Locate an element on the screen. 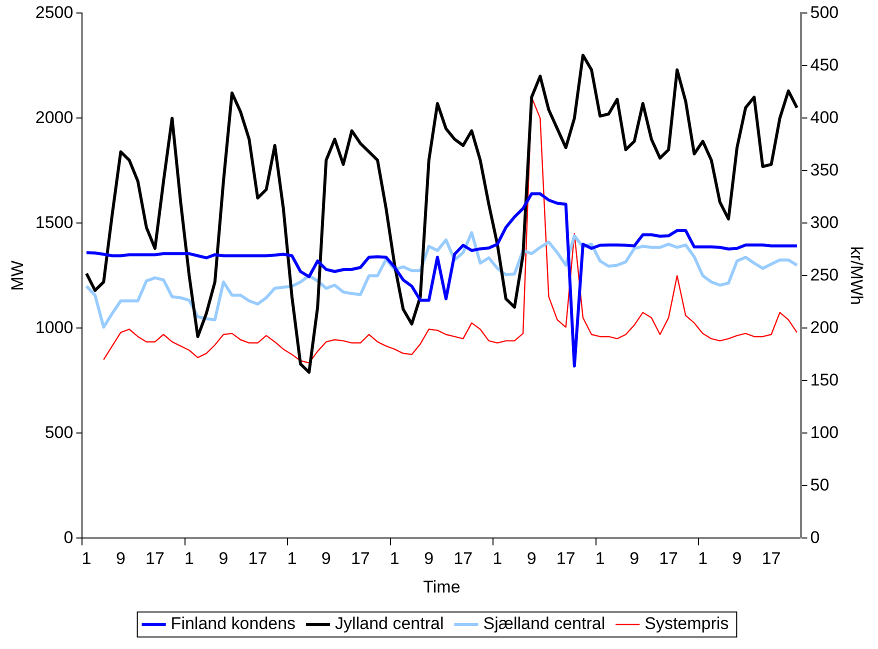 This screenshot has width=878, height=649. legend-label: Sjælland central is located at coordinates (544, 624).